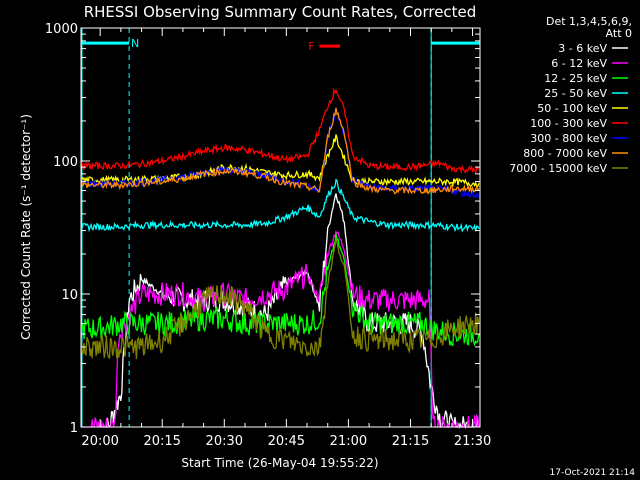  What do you see at coordinates (568, 138) in the screenshot?
I see `legend-label: 300 - 800 keV` at bounding box center [568, 138].